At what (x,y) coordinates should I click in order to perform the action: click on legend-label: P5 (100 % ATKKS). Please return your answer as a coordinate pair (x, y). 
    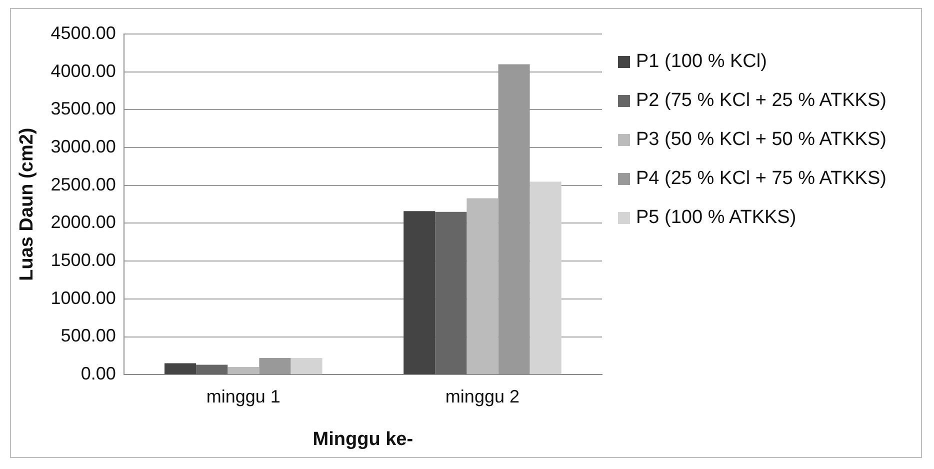
    Looking at the image, I should click on (716, 217).